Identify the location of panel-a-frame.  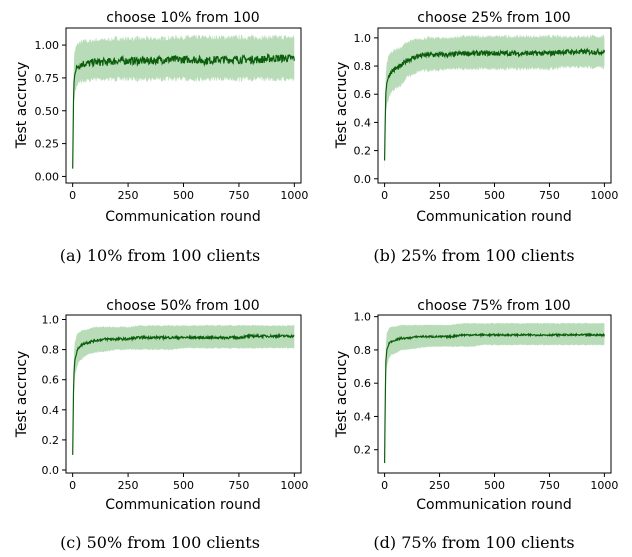
(183, 105).